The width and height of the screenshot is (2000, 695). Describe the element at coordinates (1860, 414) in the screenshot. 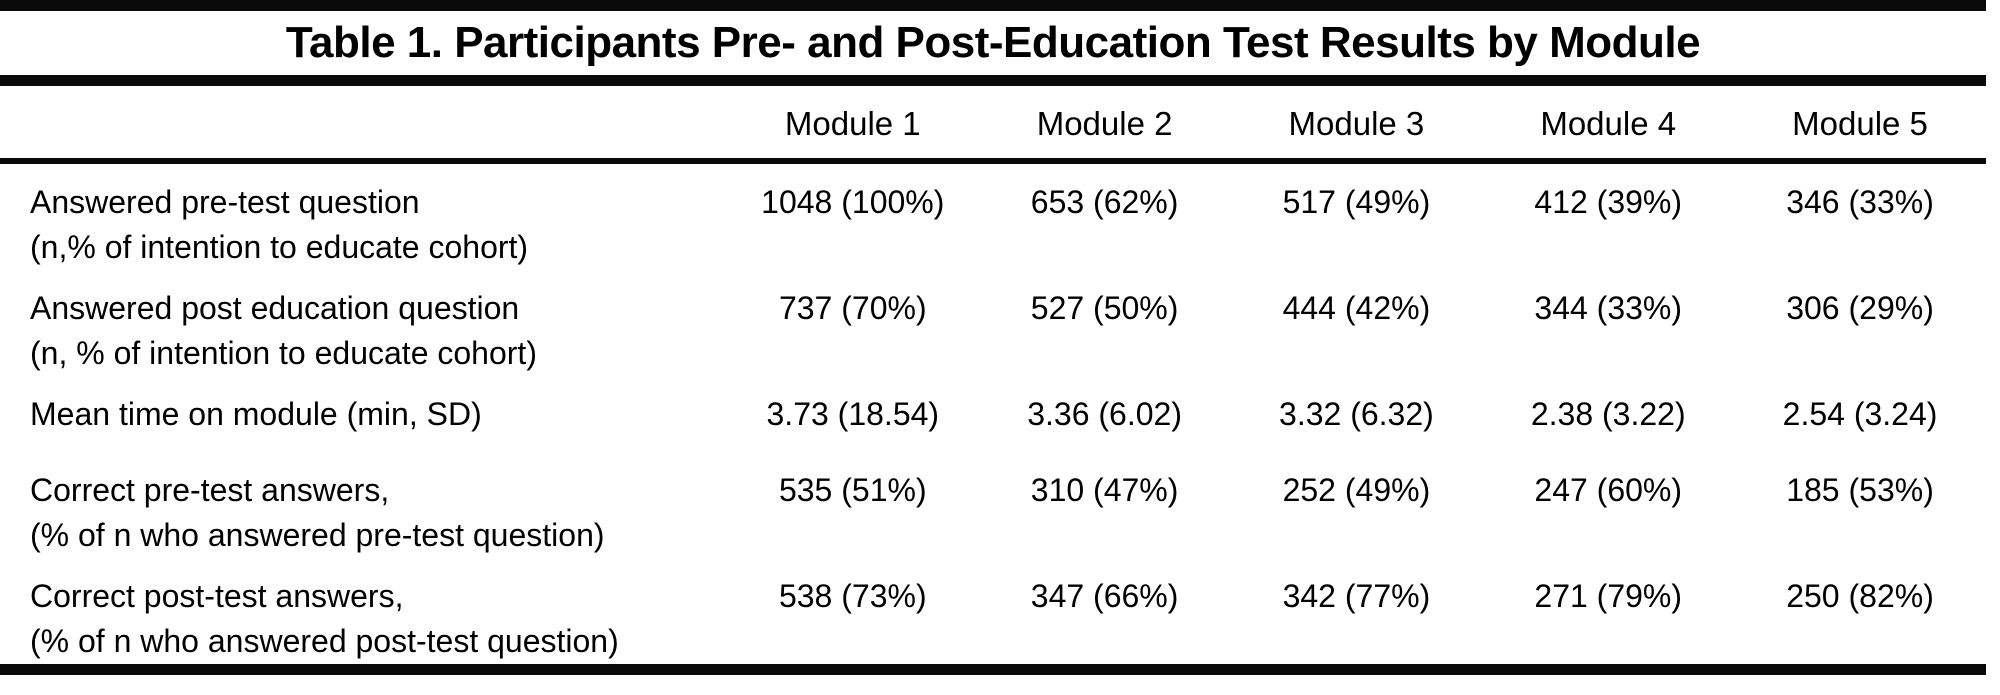

I see `cell-value: 2.54 (3.24)` at that location.